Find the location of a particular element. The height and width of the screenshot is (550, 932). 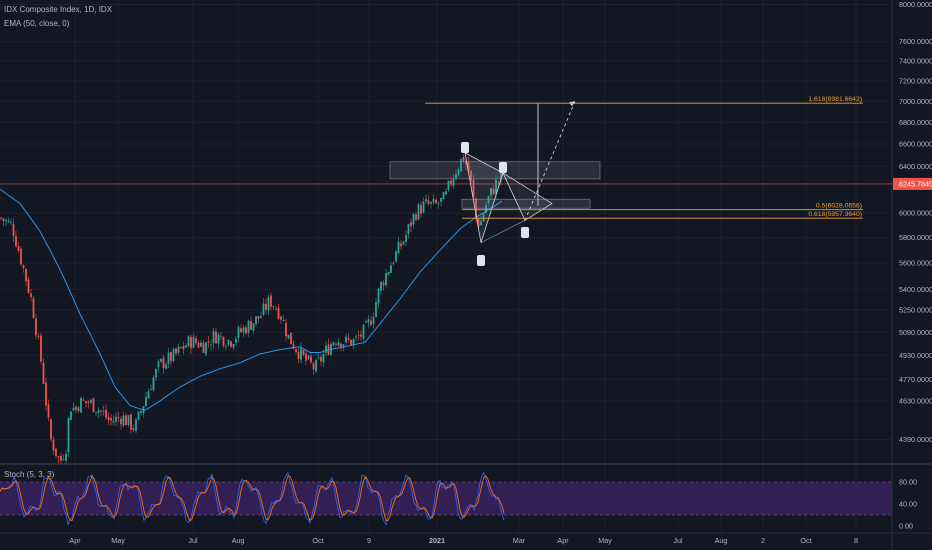

price-tick-label: 7000.0000 is located at coordinates (915, 101).